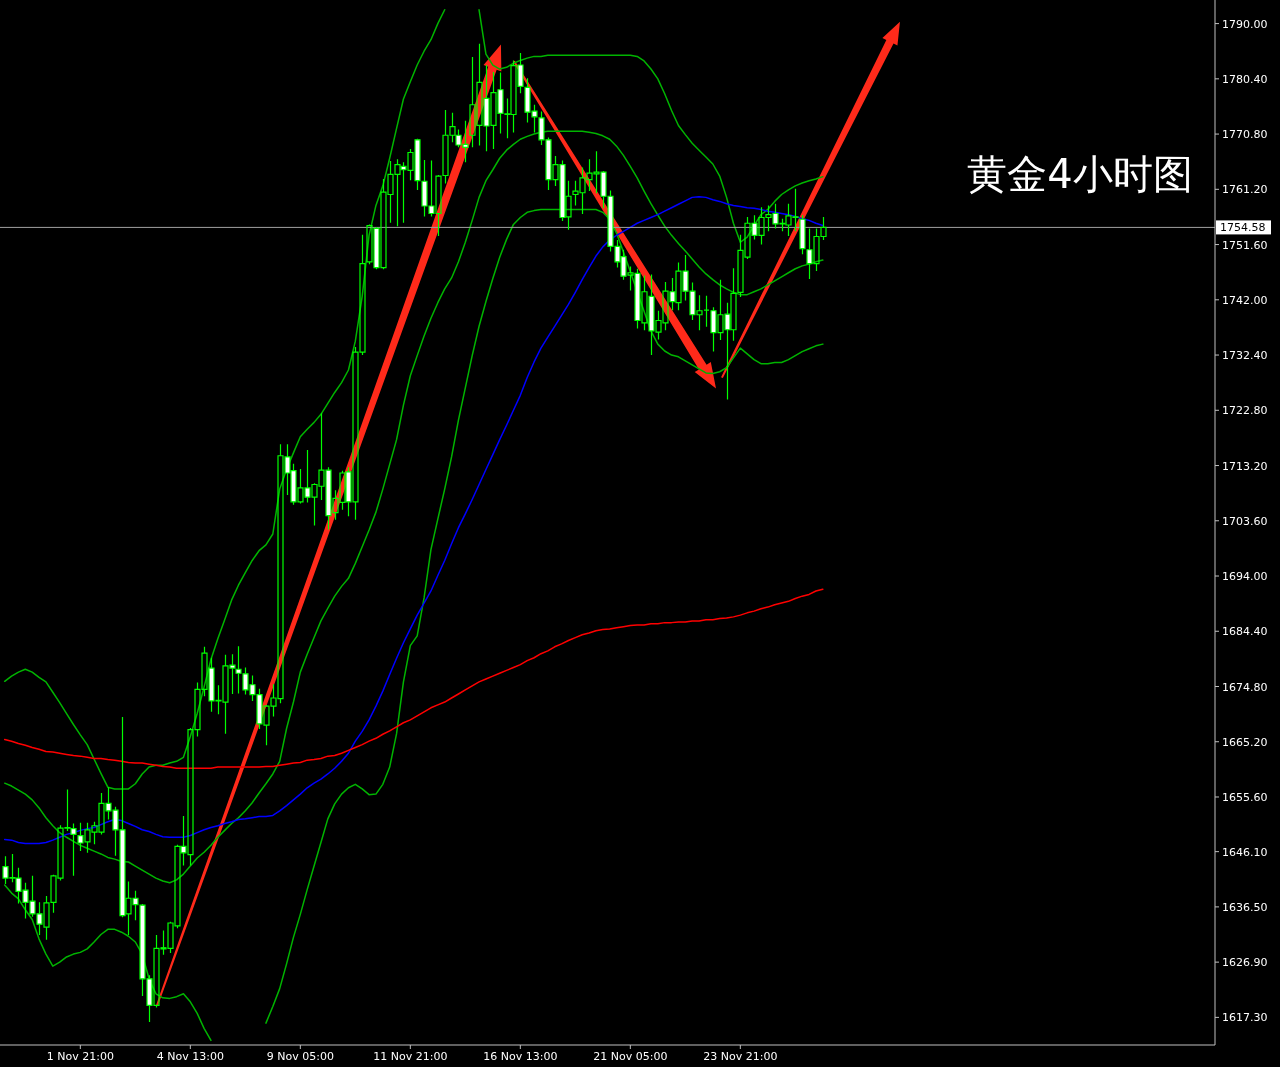 This screenshot has height=1067, width=1280. I want to click on x-tick-label: 1 Nov 21:00, so click(80, 1056).